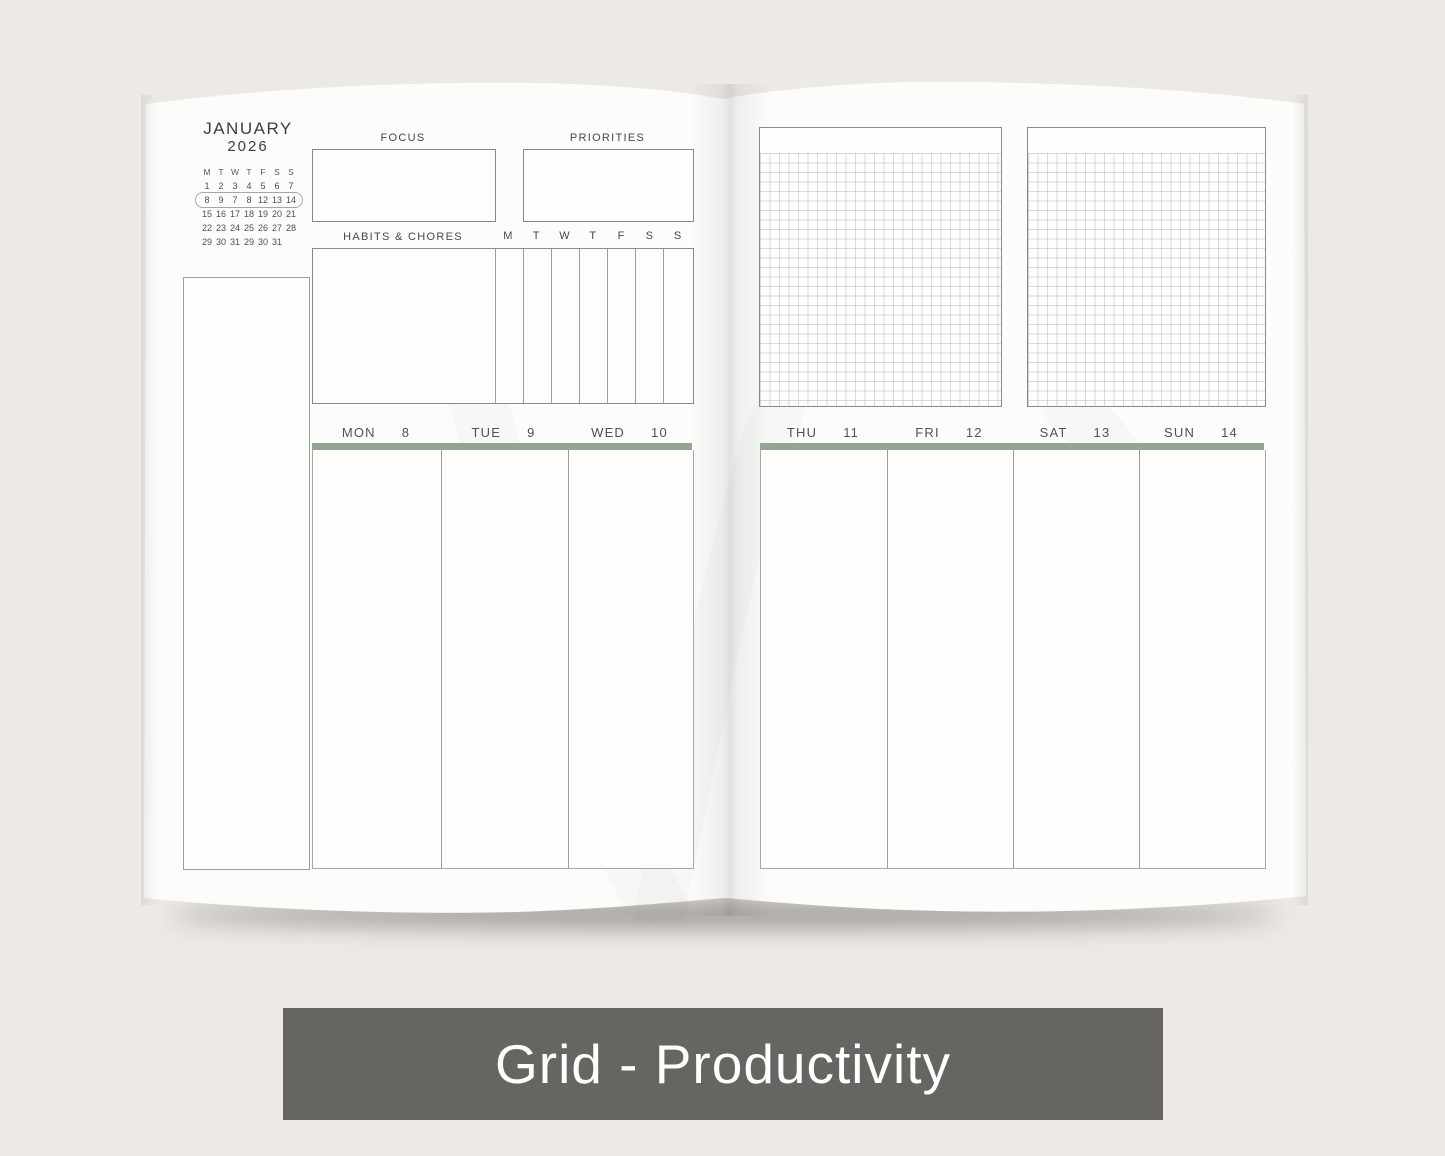 This screenshot has height=1156, width=1445. I want to click on day-name: MON, so click(358, 432).